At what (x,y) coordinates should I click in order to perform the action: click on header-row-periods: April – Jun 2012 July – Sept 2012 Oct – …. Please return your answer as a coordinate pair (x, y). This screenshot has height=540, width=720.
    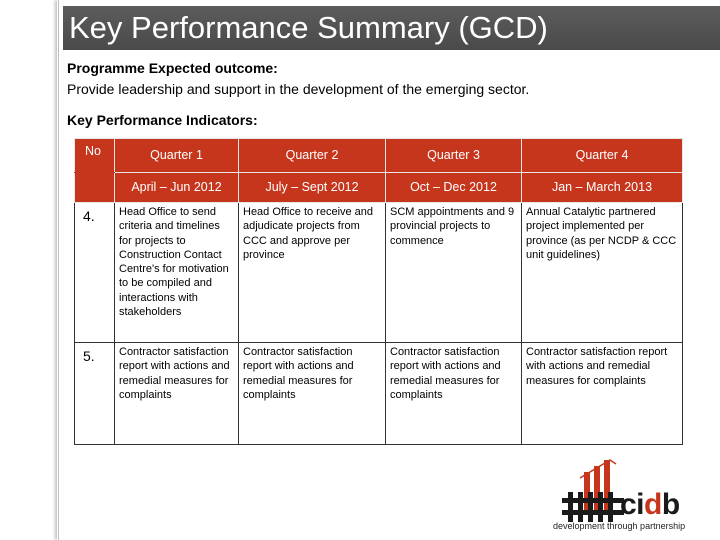
    Looking at the image, I should click on (378, 187).